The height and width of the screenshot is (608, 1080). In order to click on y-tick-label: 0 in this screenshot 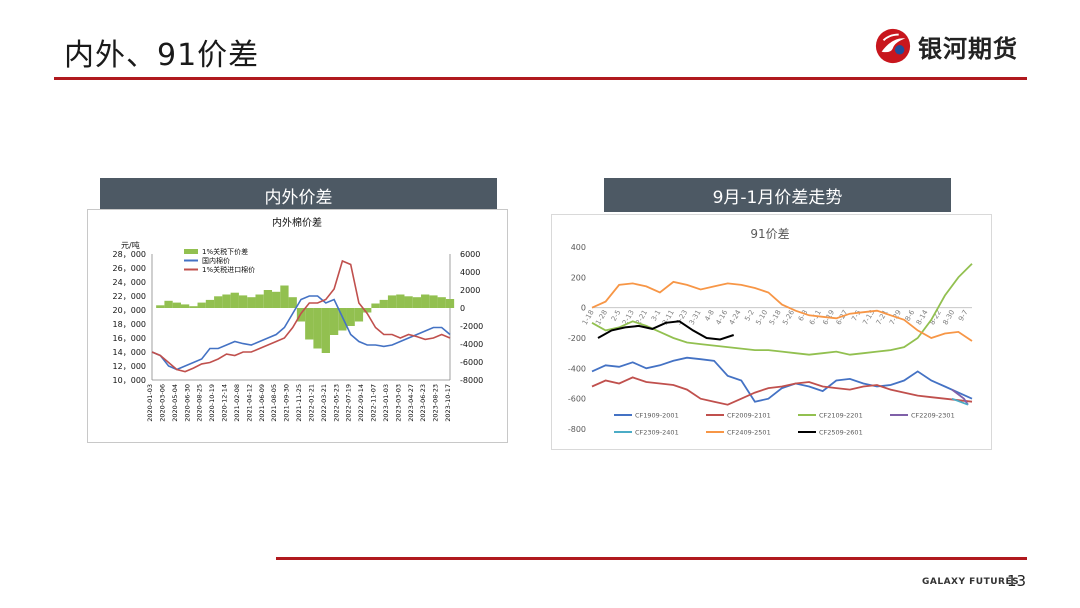, I will do `click(583, 308)`.